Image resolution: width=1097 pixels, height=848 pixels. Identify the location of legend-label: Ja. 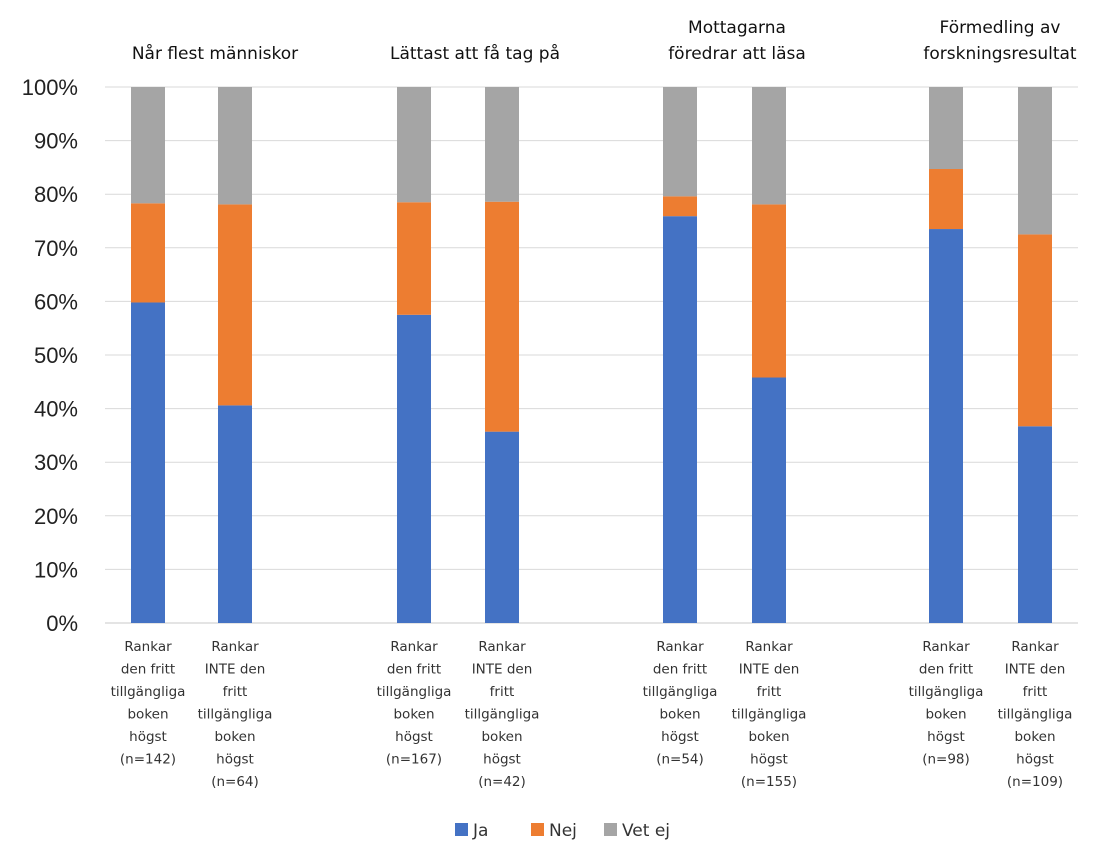
(480, 831).